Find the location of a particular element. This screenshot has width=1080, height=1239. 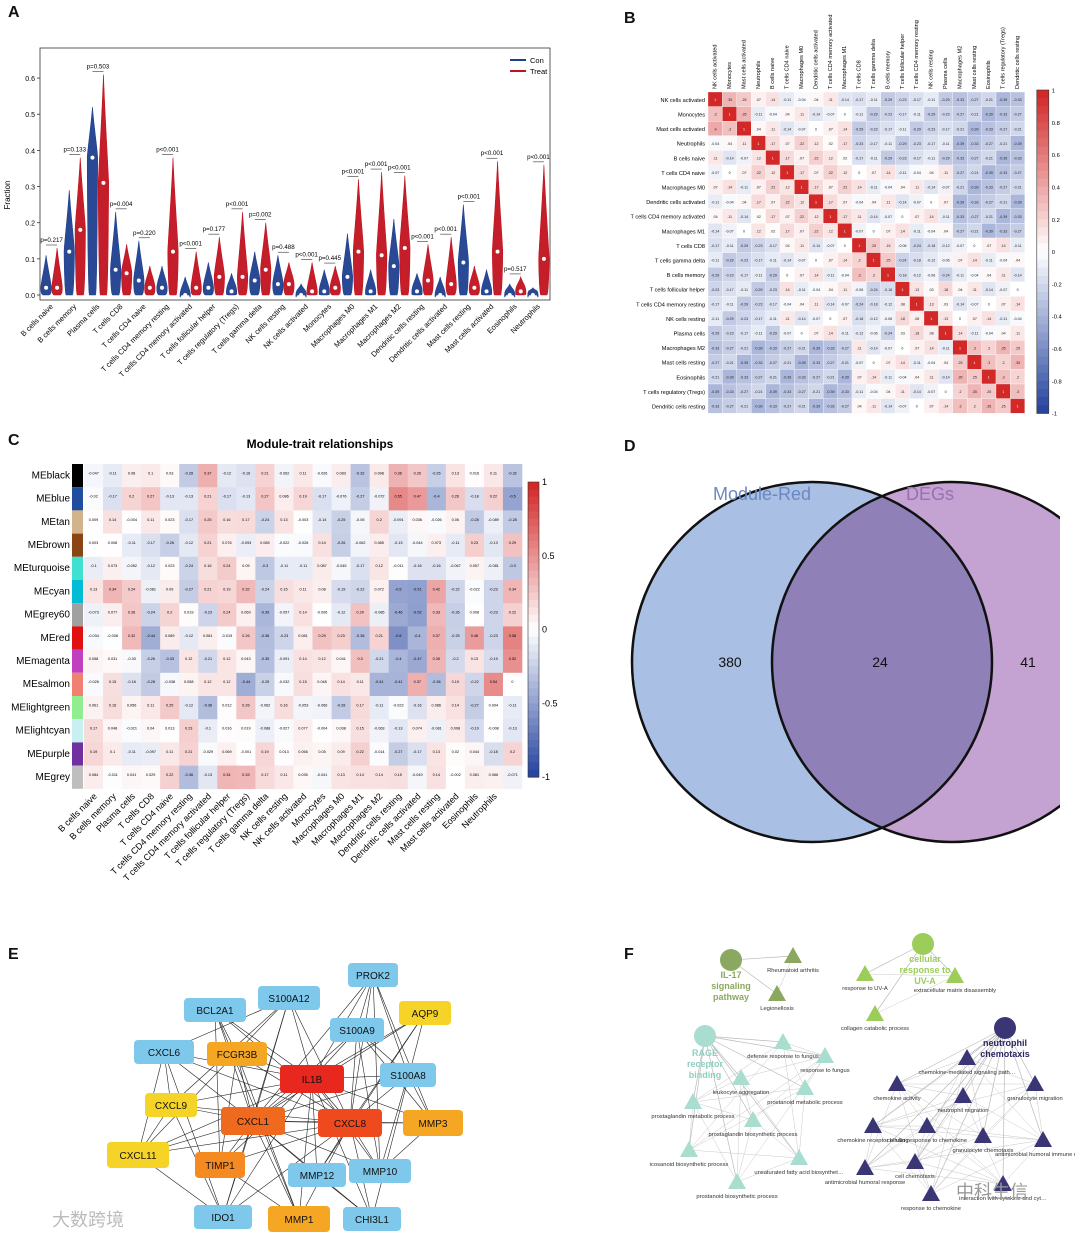

cell-value: .11 is located at coordinates (830, 100).